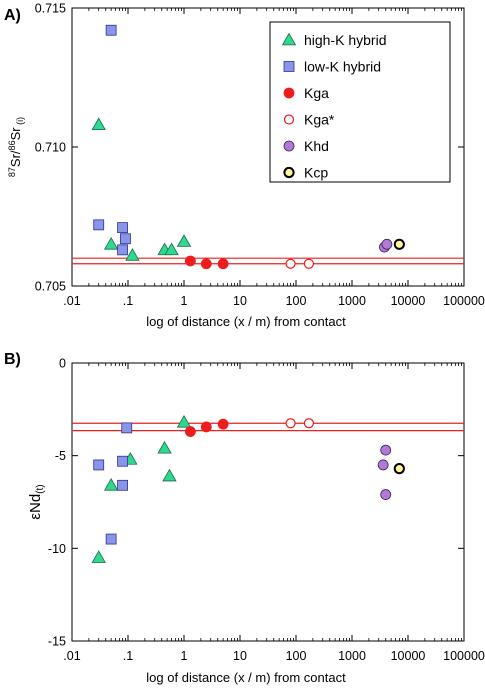  Describe the element at coordinates (184, 656) in the screenshot. I see `panel-b-x-tick-label: 1` at that location.